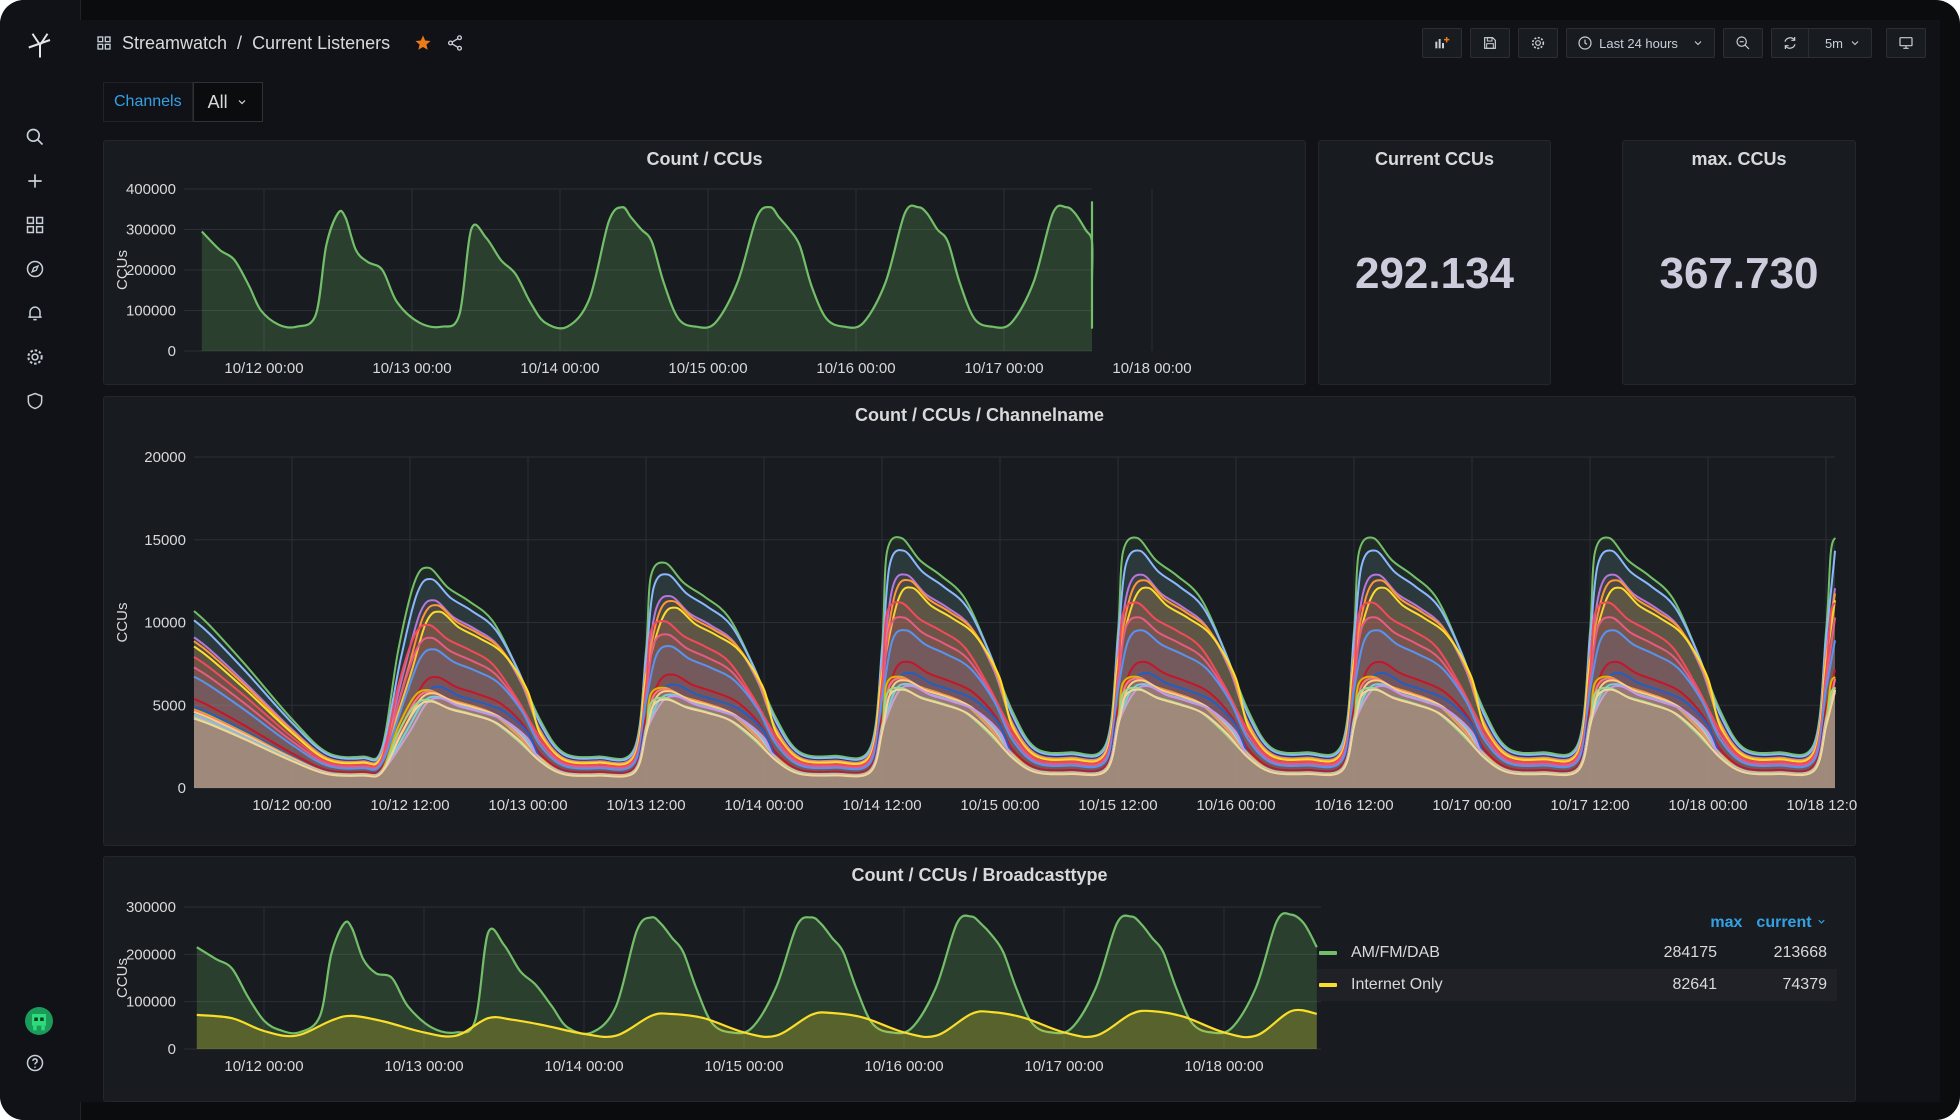 This screenshot has width=1960, height=1120. What do you see at coordinates (51, 225) in the screenshot?
I see `dashboards-icon` at bounding box center [51, 225].